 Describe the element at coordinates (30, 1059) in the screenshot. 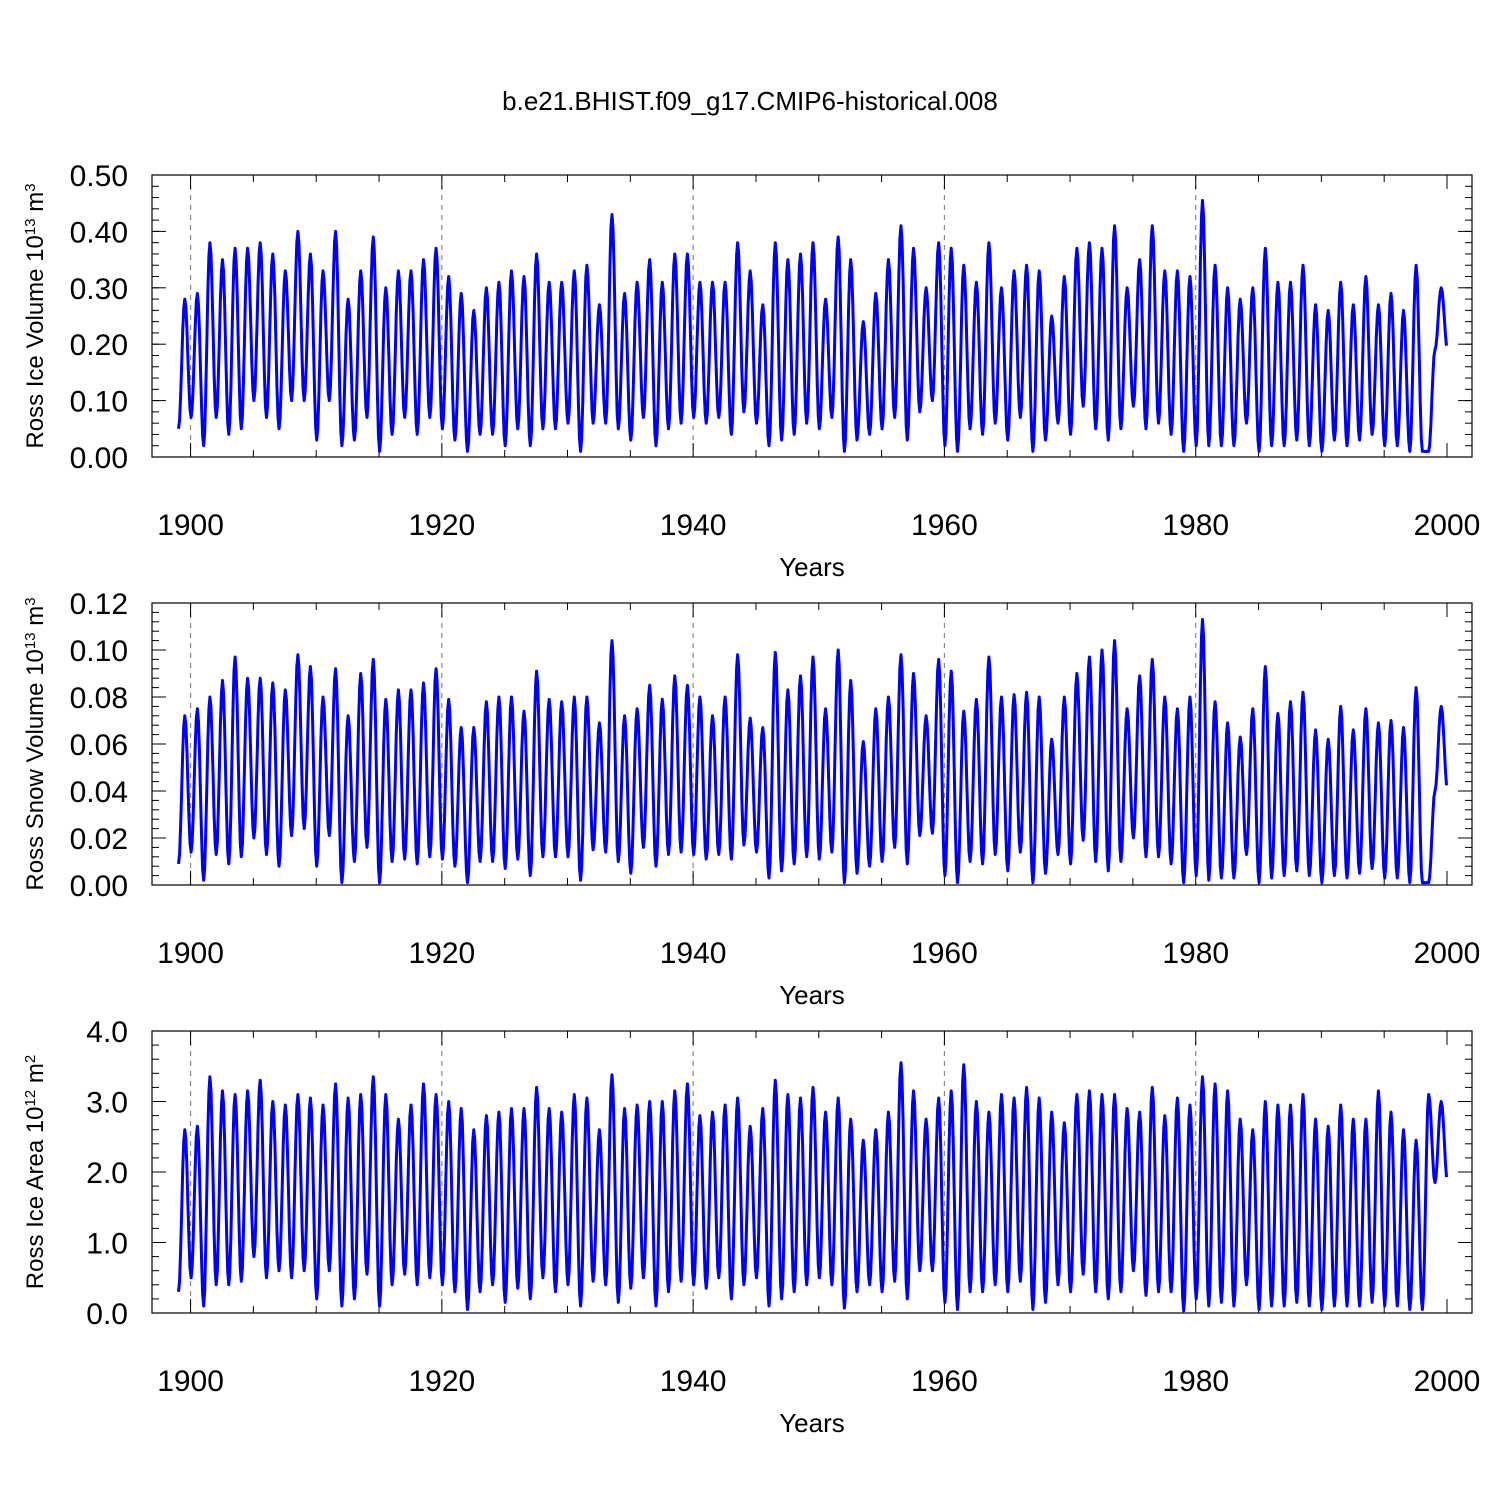

I see `y-label-exponent: 2` at that location.